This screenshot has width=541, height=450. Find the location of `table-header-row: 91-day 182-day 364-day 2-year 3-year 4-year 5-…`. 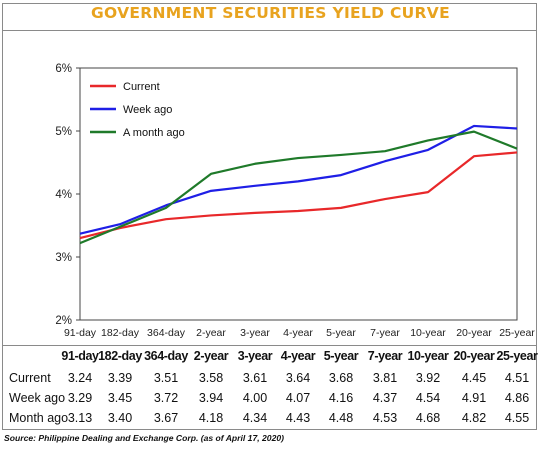

table-header-row: 91-day 182-day 364-day 2-year 3-year 4-year 5-… is located at coordinates (270, 359).